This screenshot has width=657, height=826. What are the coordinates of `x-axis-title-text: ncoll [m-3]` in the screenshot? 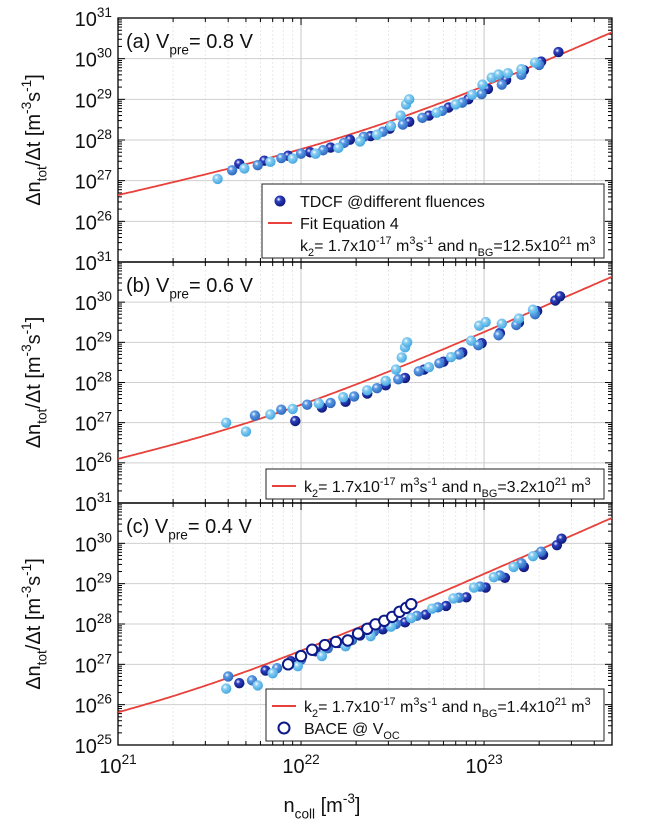 It's located at (322, 806).